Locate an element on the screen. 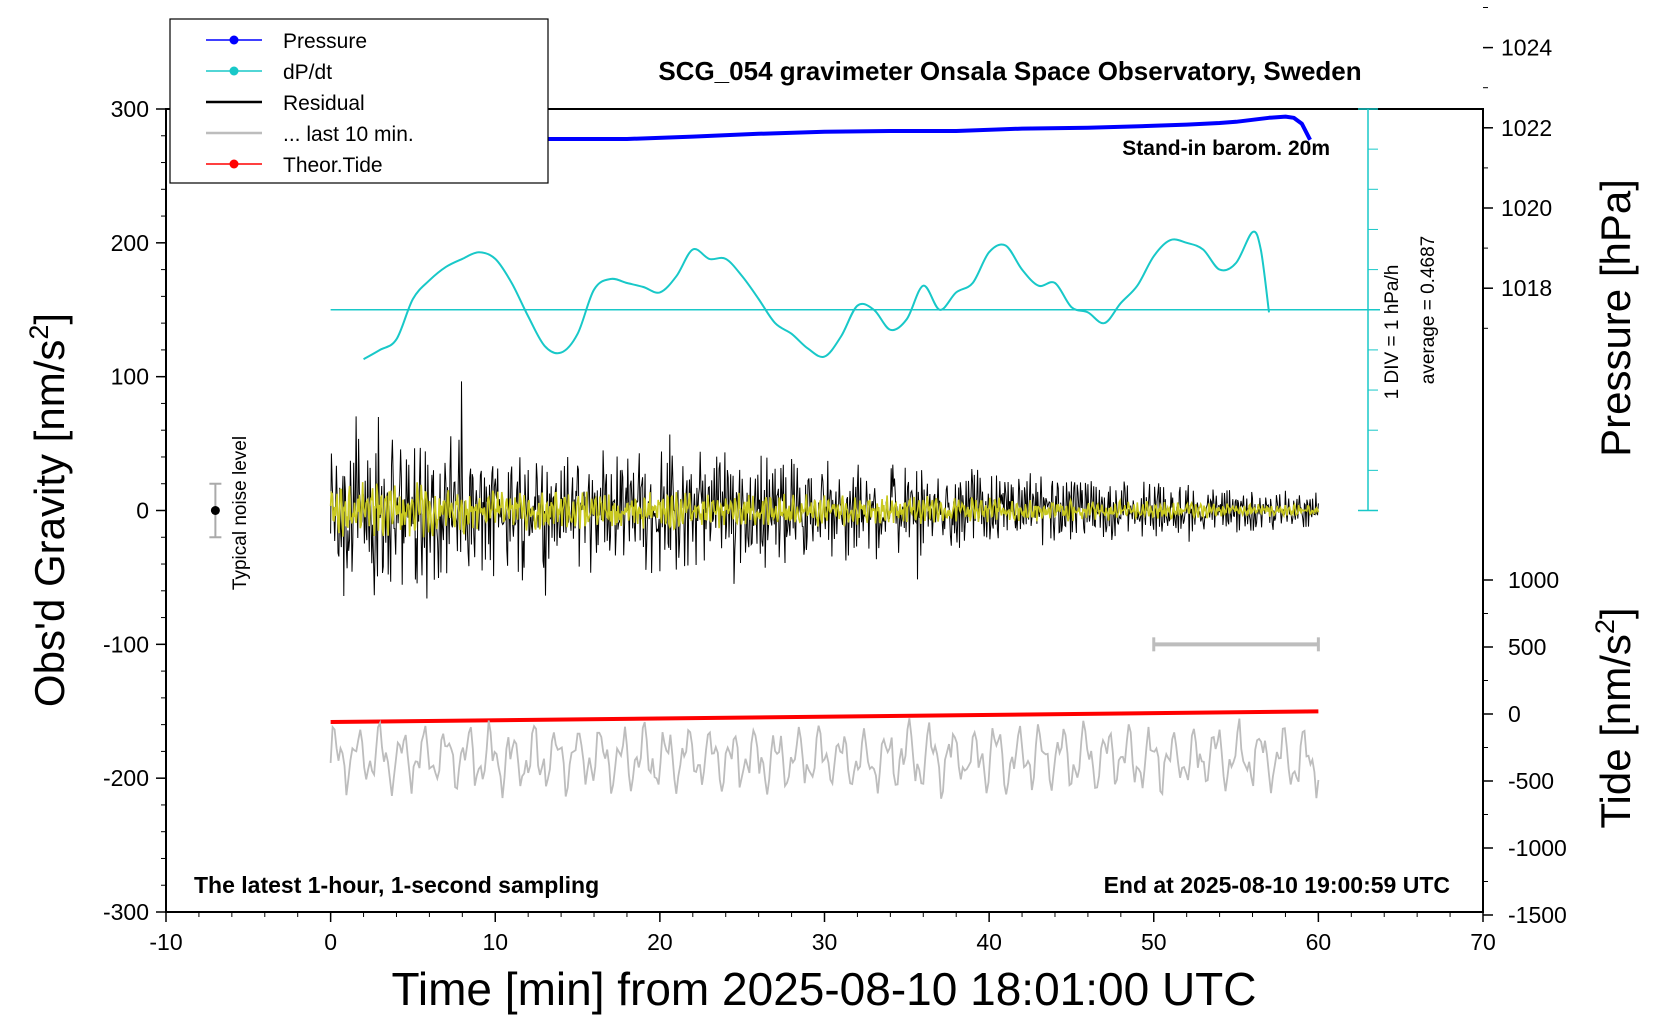 The width and height of the screenshot is (1660, 1020). tide-axis-title: Tide [nm/s2] is located at coordinates (1614, 717).